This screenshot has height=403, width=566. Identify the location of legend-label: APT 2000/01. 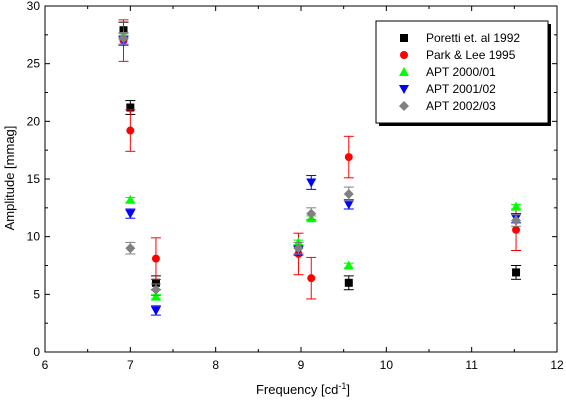
(461, 72).